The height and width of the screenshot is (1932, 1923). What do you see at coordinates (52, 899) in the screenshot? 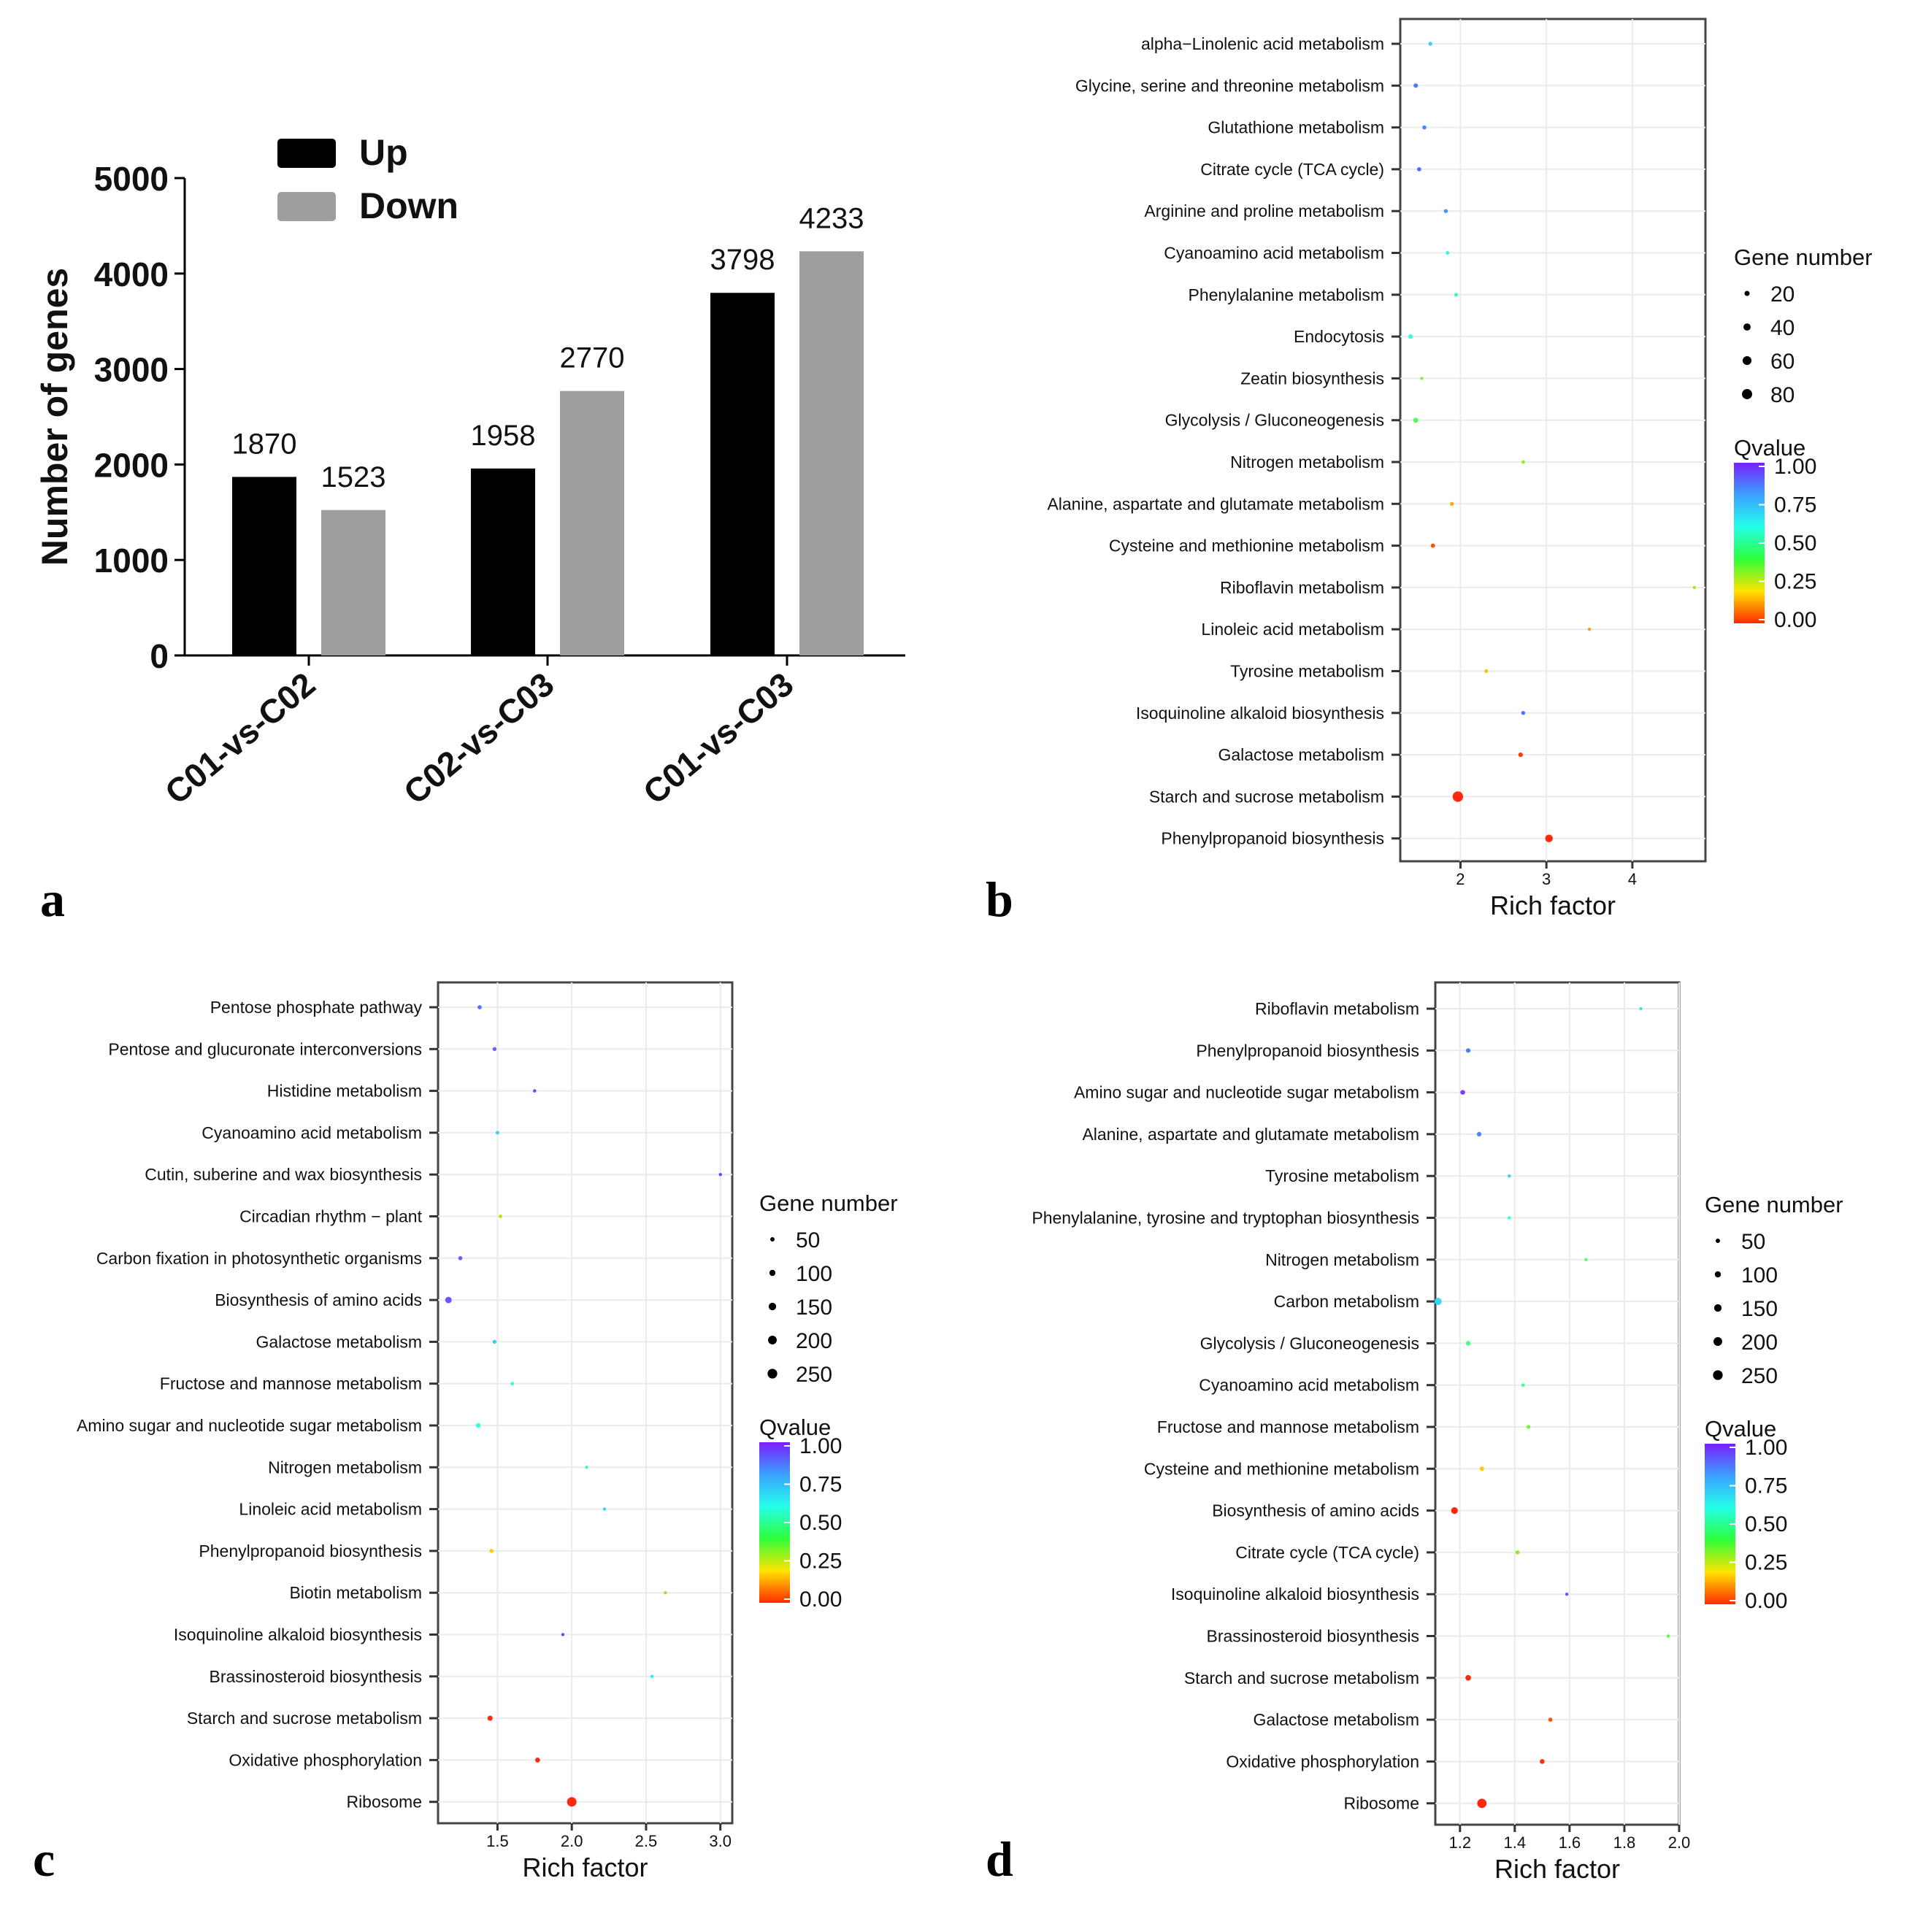
I see `panel-label-a: a` at bounding box center [52, 899].